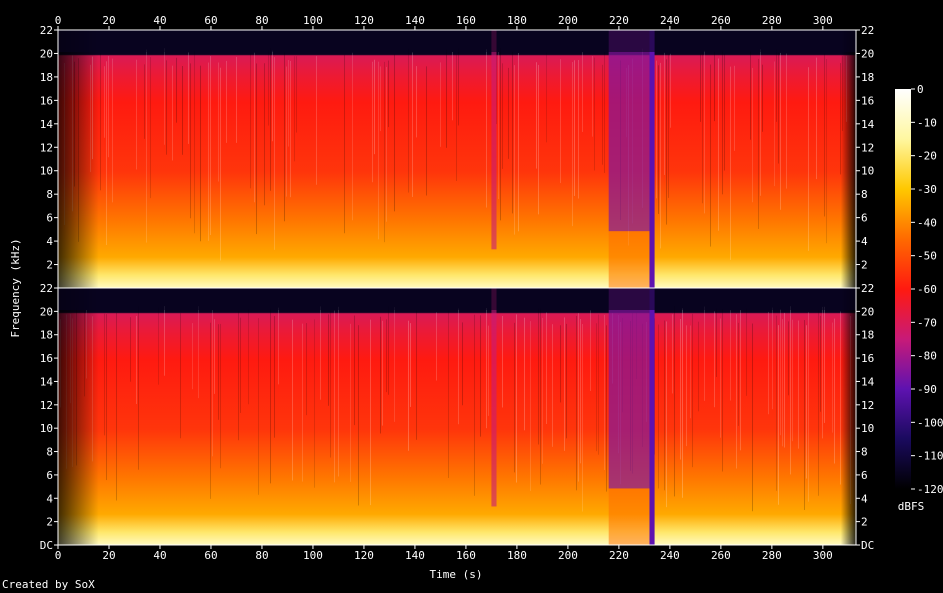 The width and height of the screenshot is (943, 593). I want to click on x-tick-label: 80, so click(261, 555).